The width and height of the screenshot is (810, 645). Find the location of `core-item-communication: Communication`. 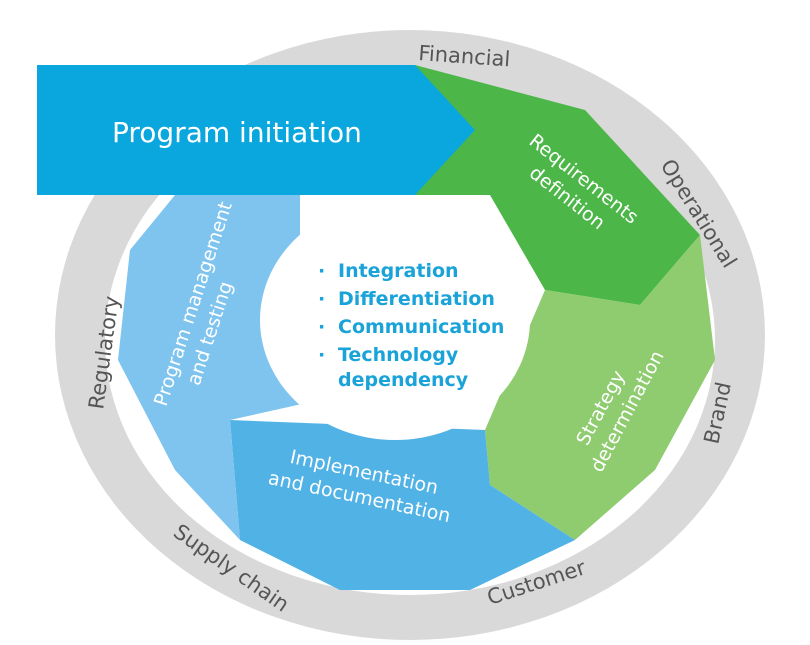

core-item-communication: Communication is located at coordinates (421, 327).